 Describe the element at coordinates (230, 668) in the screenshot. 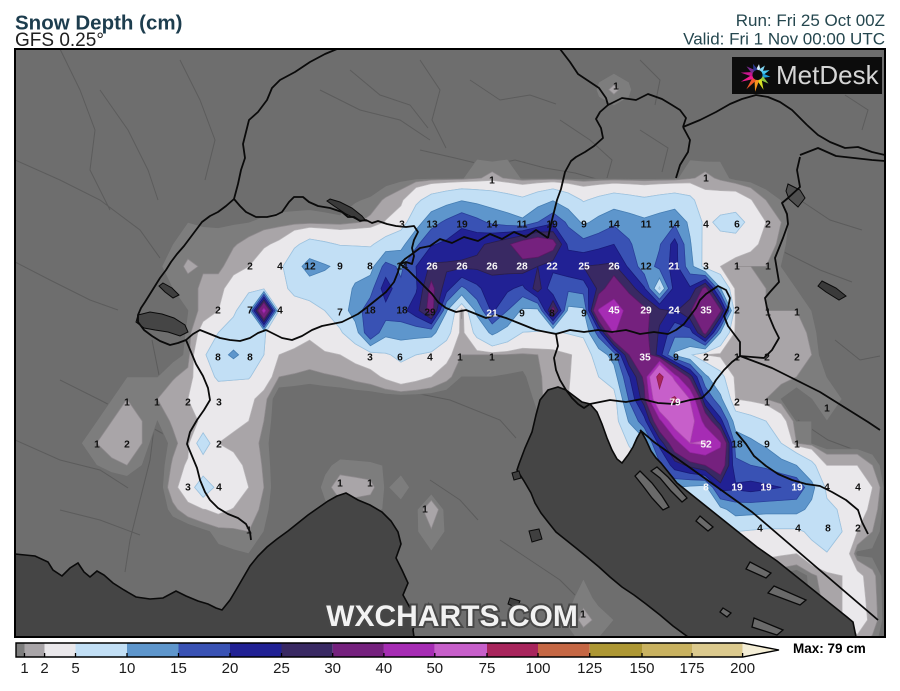

I see `svg-text: 20` at that location.